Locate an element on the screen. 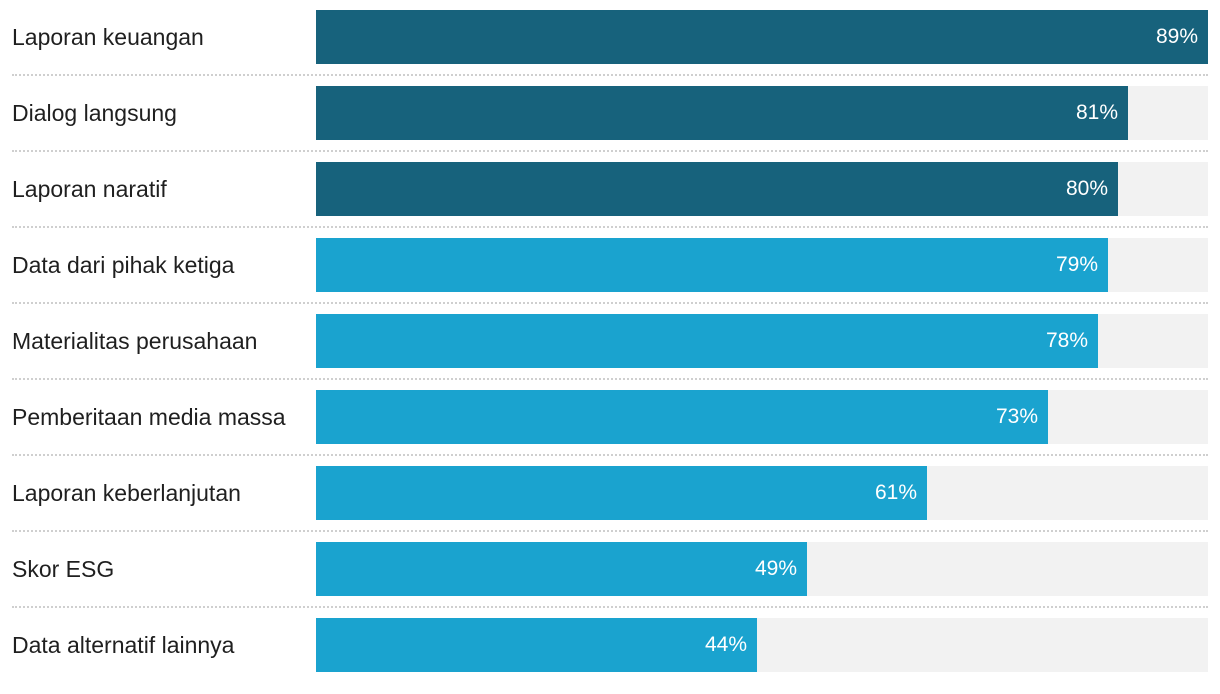 This screenshot has height=694, width=1220. chart-row: Skor ESG 49% is located at coordinates (610, 580).